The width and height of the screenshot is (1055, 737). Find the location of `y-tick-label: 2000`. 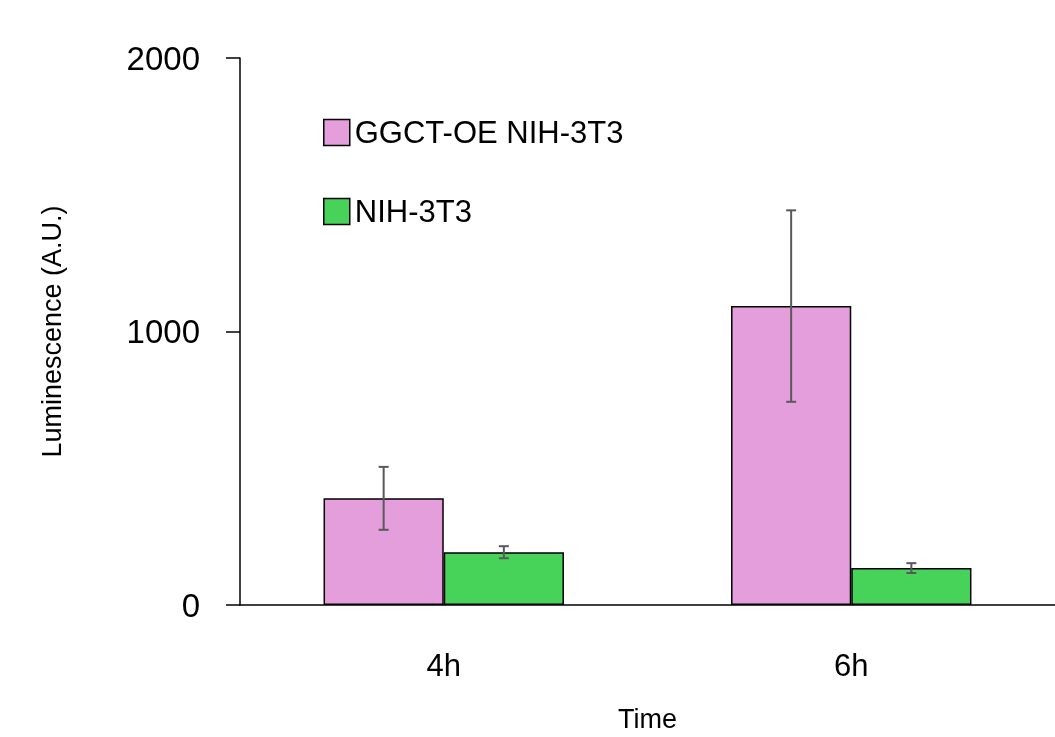

y-tick-label: 2000 is located at coordinates (163, 58).